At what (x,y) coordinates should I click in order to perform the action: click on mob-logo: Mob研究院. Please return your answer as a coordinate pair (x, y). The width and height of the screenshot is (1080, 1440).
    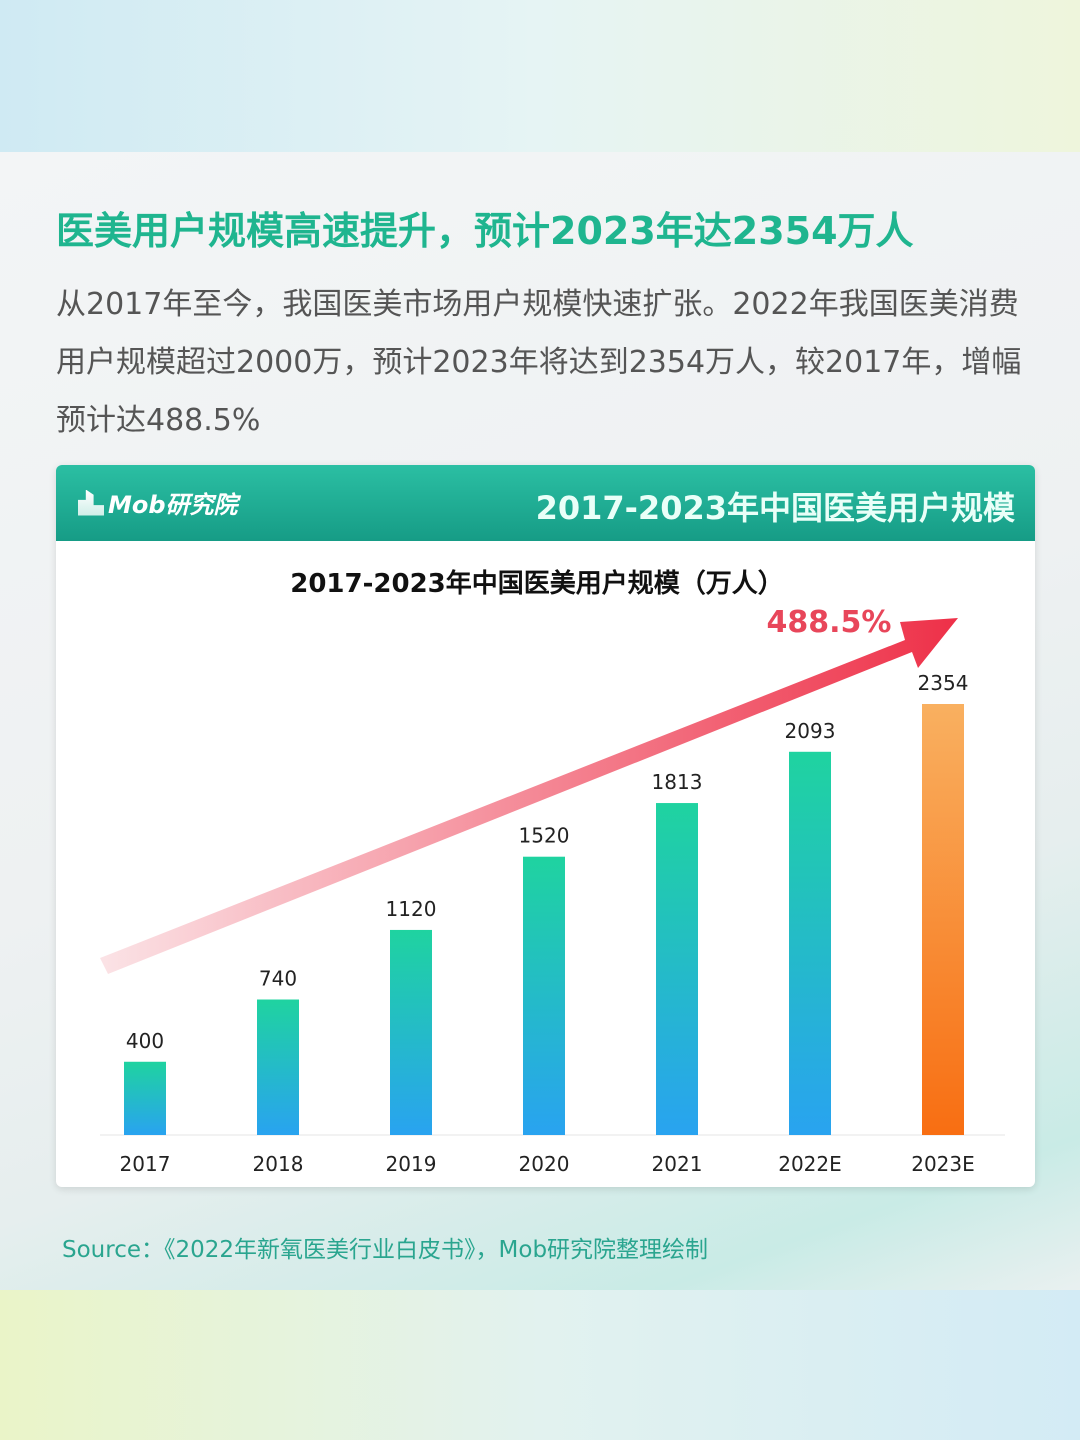
    Looking at the image, I should click on (158, 502).